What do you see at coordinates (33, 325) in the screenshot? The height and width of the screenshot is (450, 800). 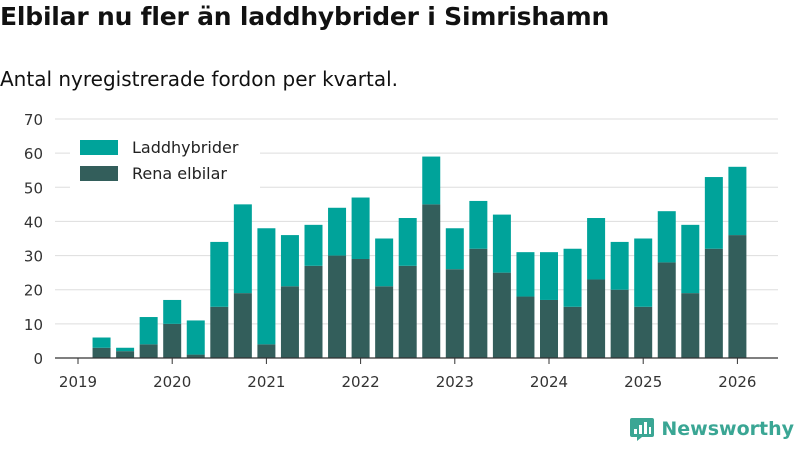 I see `y-tick-label: 10` at bounding box center [33, 325].